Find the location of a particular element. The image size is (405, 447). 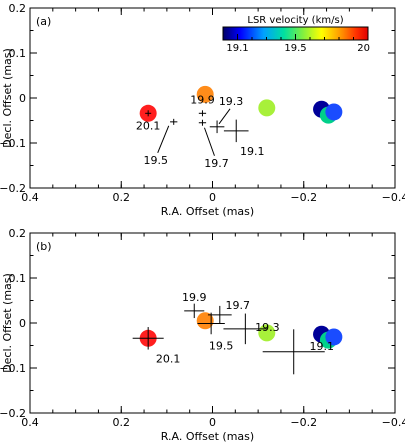

panel-label: (a) is located at coordinates (43, 21).